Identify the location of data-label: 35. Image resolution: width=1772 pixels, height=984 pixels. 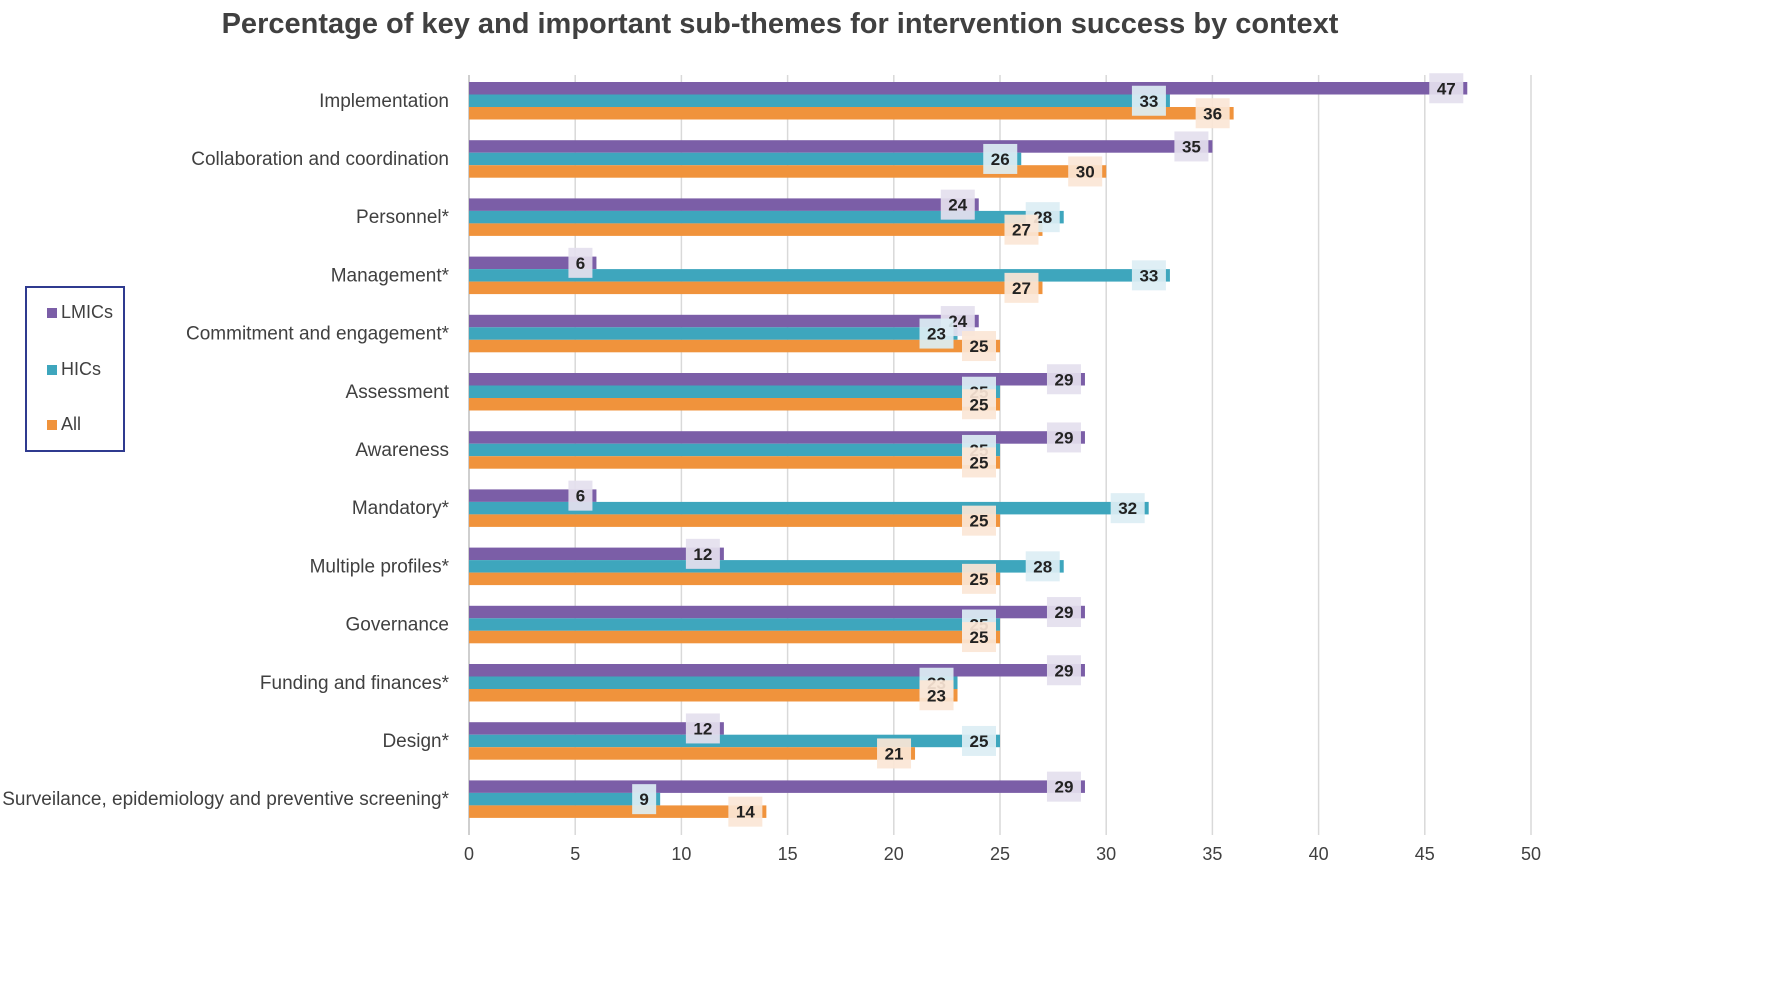
(1191, 146).